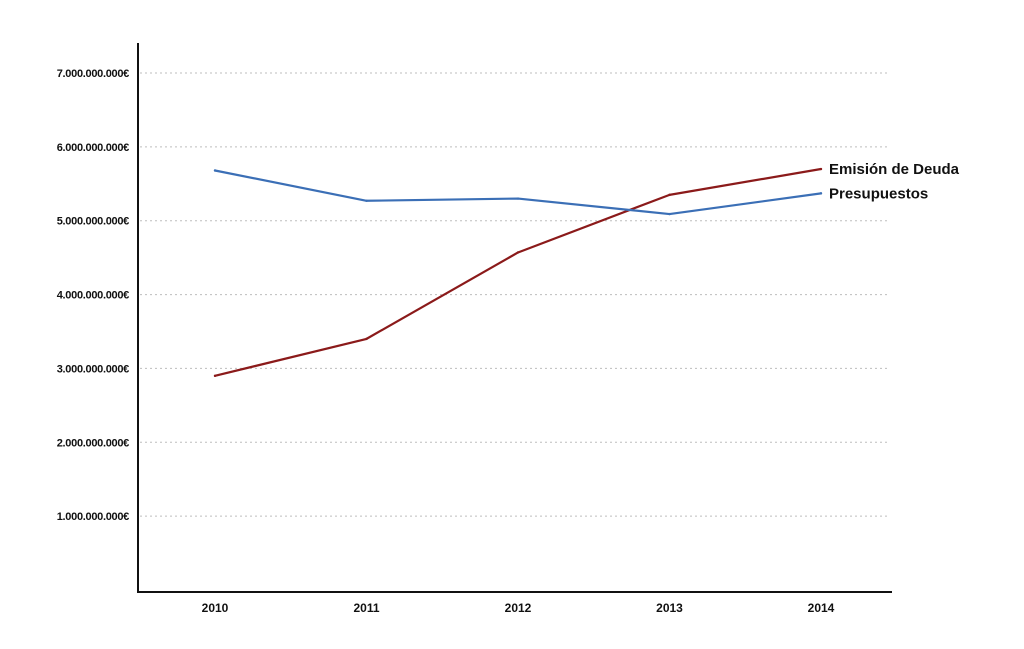  Describe the element at coordinates (215, 608) in the screenshot. I see `x-tick-label: 2010` at that location.